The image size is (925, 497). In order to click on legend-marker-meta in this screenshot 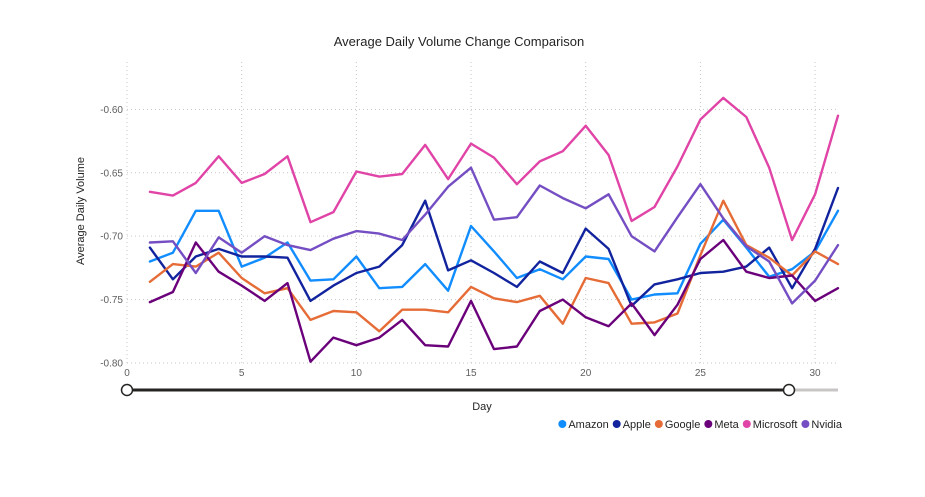, I will do `click(708, 424)`.